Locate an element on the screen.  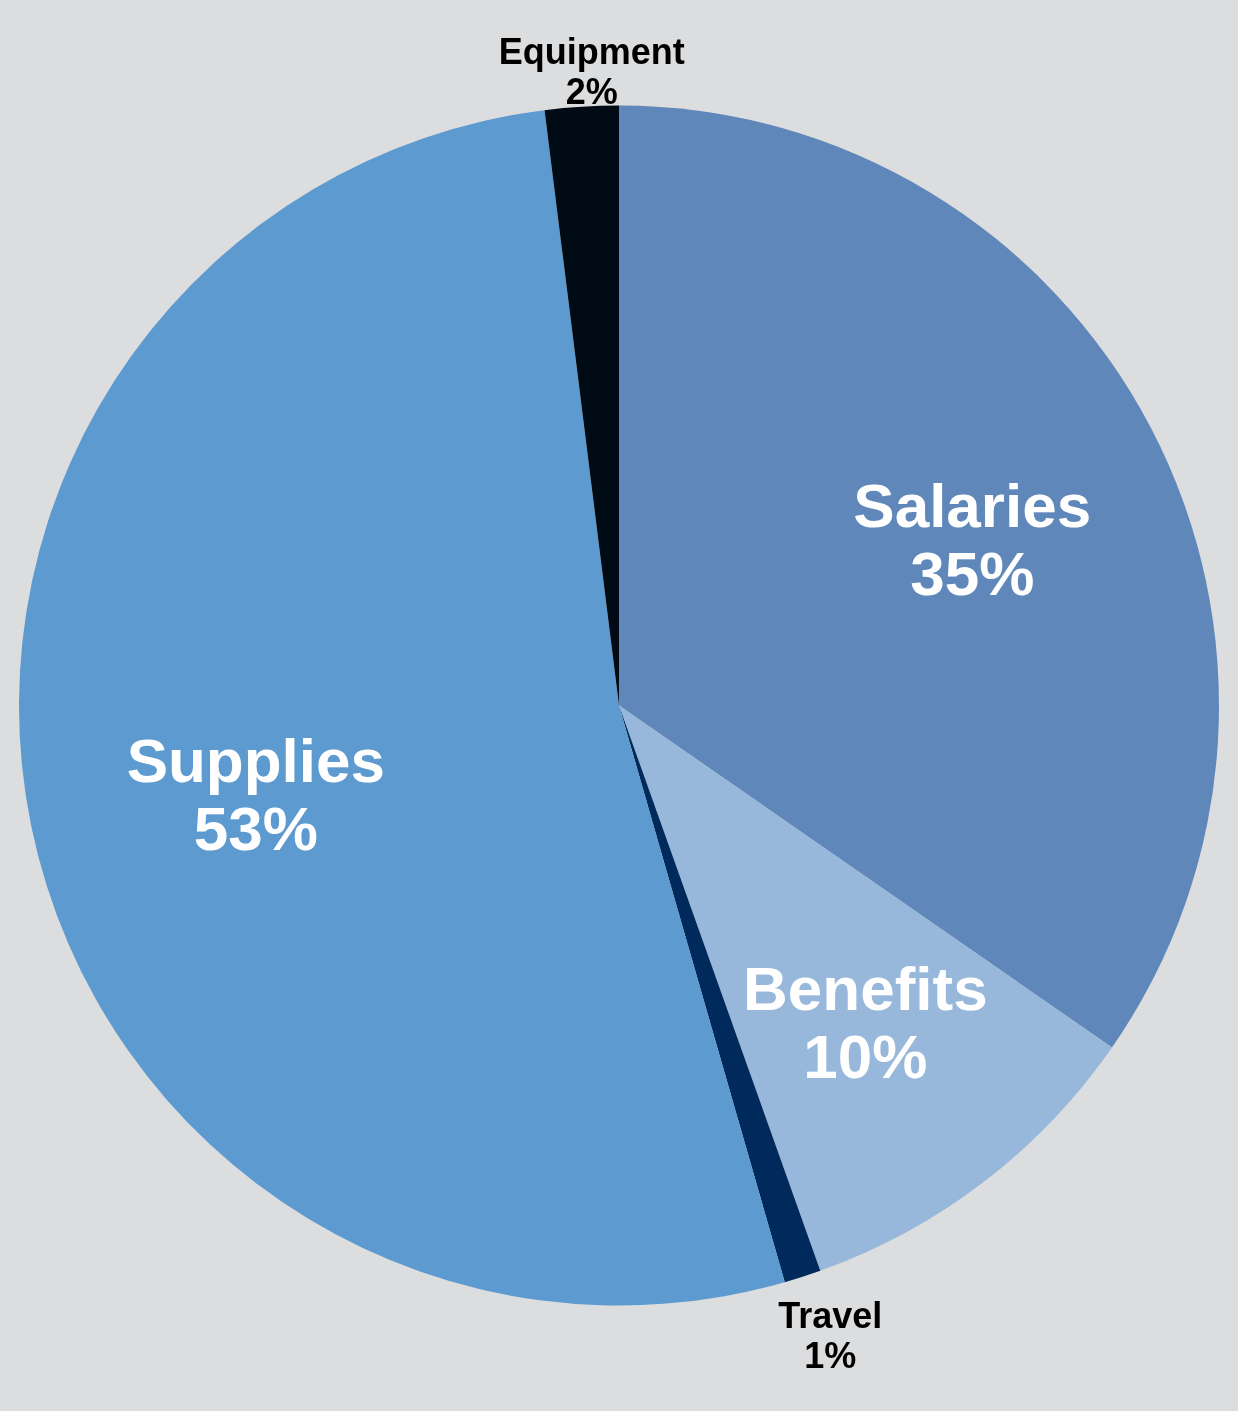
slice-label: Supplies is located at coordinates (256, 761).